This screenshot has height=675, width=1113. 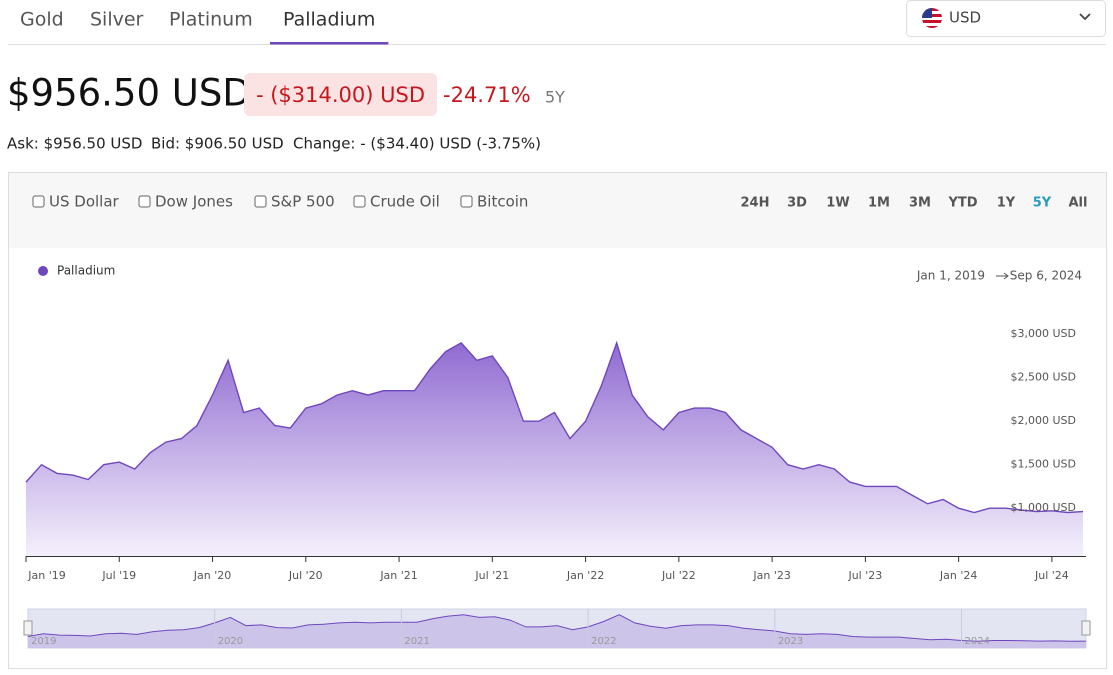 What do you see at coordinates (962, 203) in the screenshot?
I see `range-button: YTD` at bounding box center [962, 203].